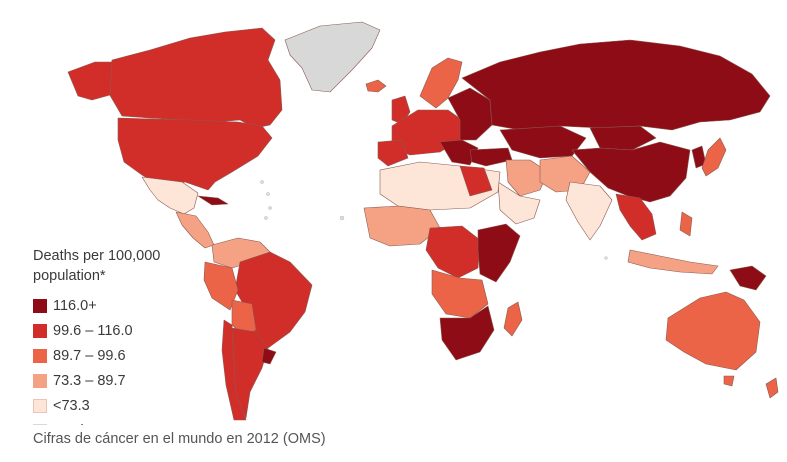  What do you see at coordinates (441, 83) in the screenshot?
I see `region-scandinavia` at bounding box center [441, 83].